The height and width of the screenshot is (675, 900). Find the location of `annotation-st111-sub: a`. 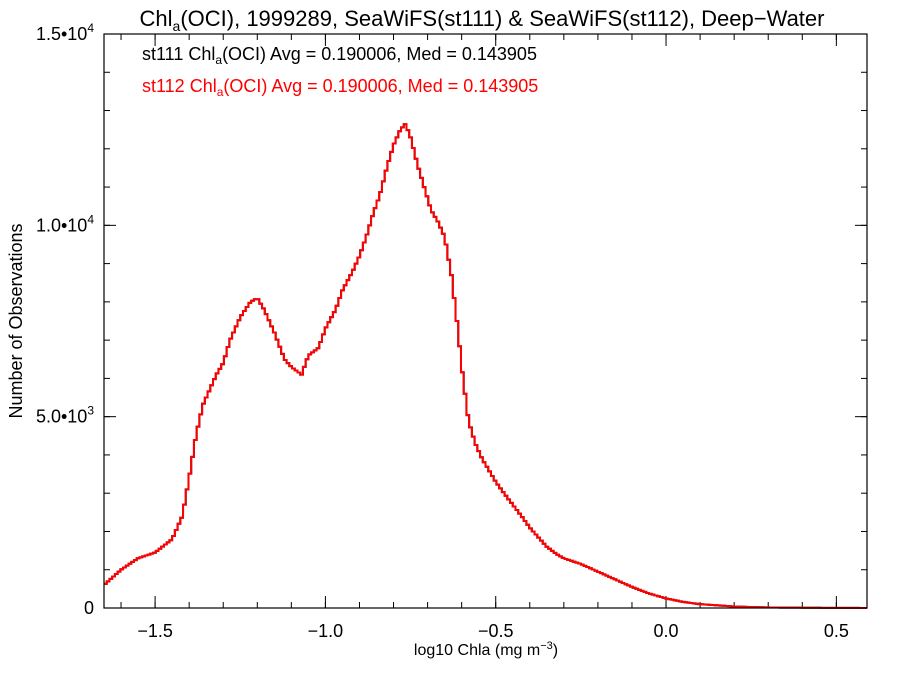

annotation-st111-sub: a is located at coordinates (218, 60).